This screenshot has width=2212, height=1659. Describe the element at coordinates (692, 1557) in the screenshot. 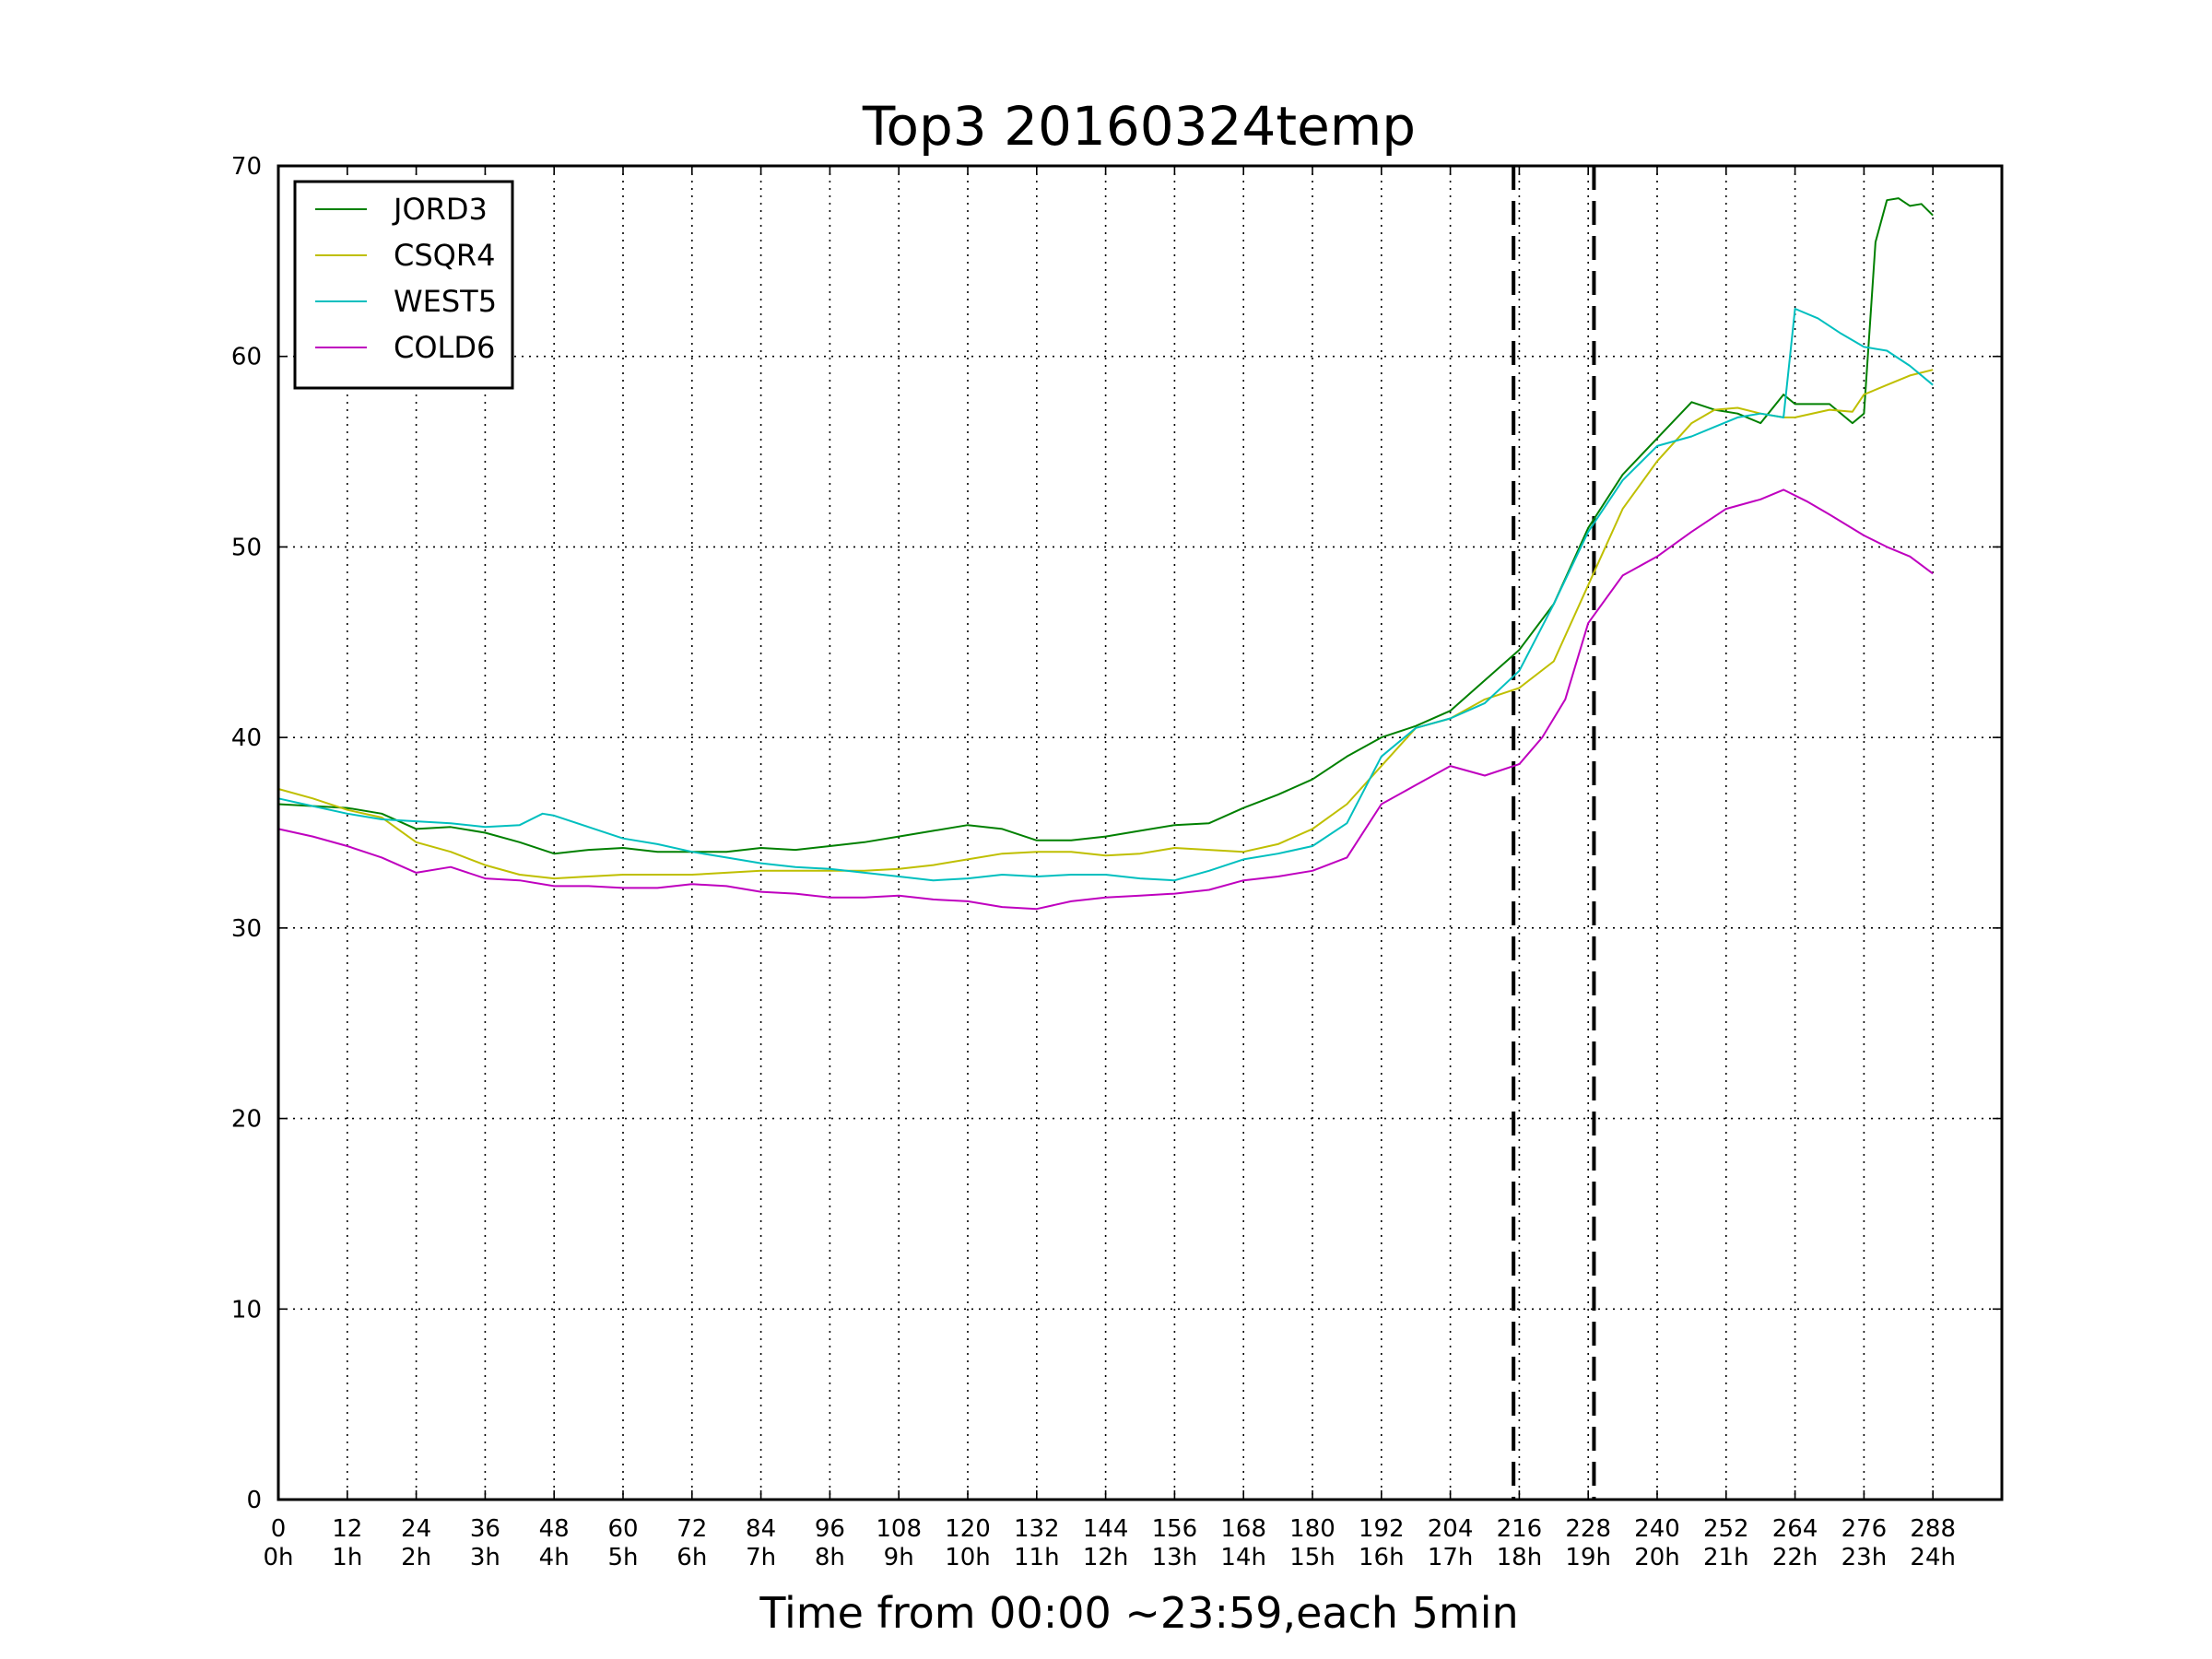

I see `x-tick-sublabel: 6h` at that location.